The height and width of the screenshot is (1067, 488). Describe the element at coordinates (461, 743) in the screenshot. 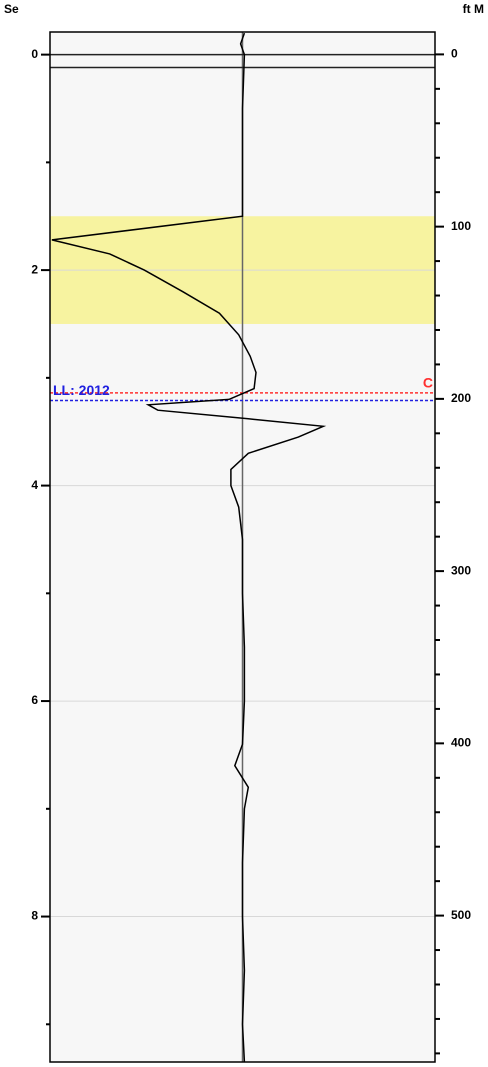

I see `y2-tick-label: 400` at that location.